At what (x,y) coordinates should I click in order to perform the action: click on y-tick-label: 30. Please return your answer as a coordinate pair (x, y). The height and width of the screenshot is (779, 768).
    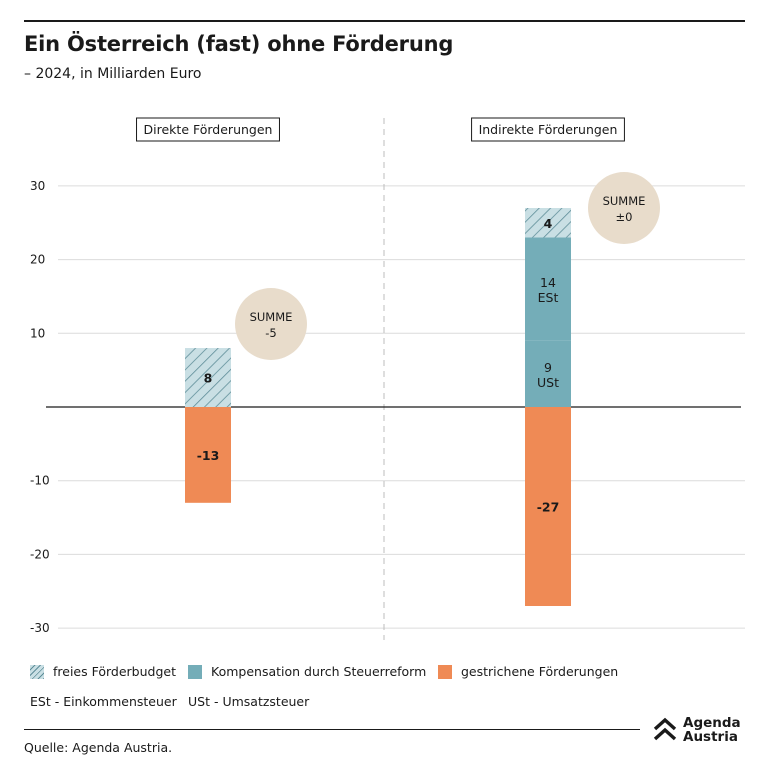
    Looking at the image, I should click on (37, 186).